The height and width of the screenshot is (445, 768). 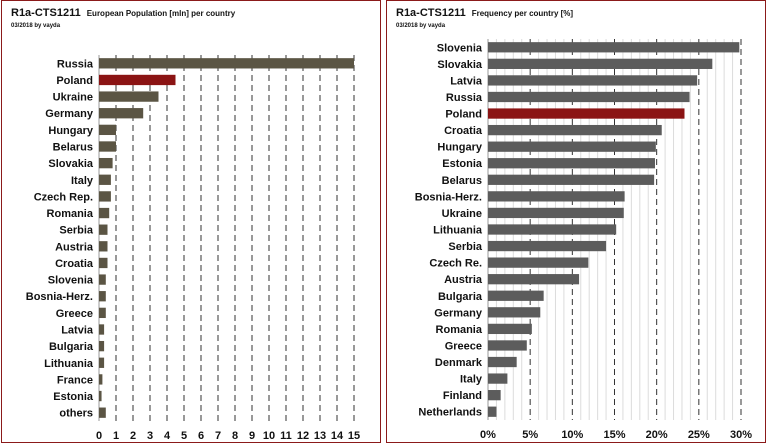 What do you see at coordinates (455, 264) in the screenshot?
I see `category-label: Czech Re.` at bounding box center [455, 264].